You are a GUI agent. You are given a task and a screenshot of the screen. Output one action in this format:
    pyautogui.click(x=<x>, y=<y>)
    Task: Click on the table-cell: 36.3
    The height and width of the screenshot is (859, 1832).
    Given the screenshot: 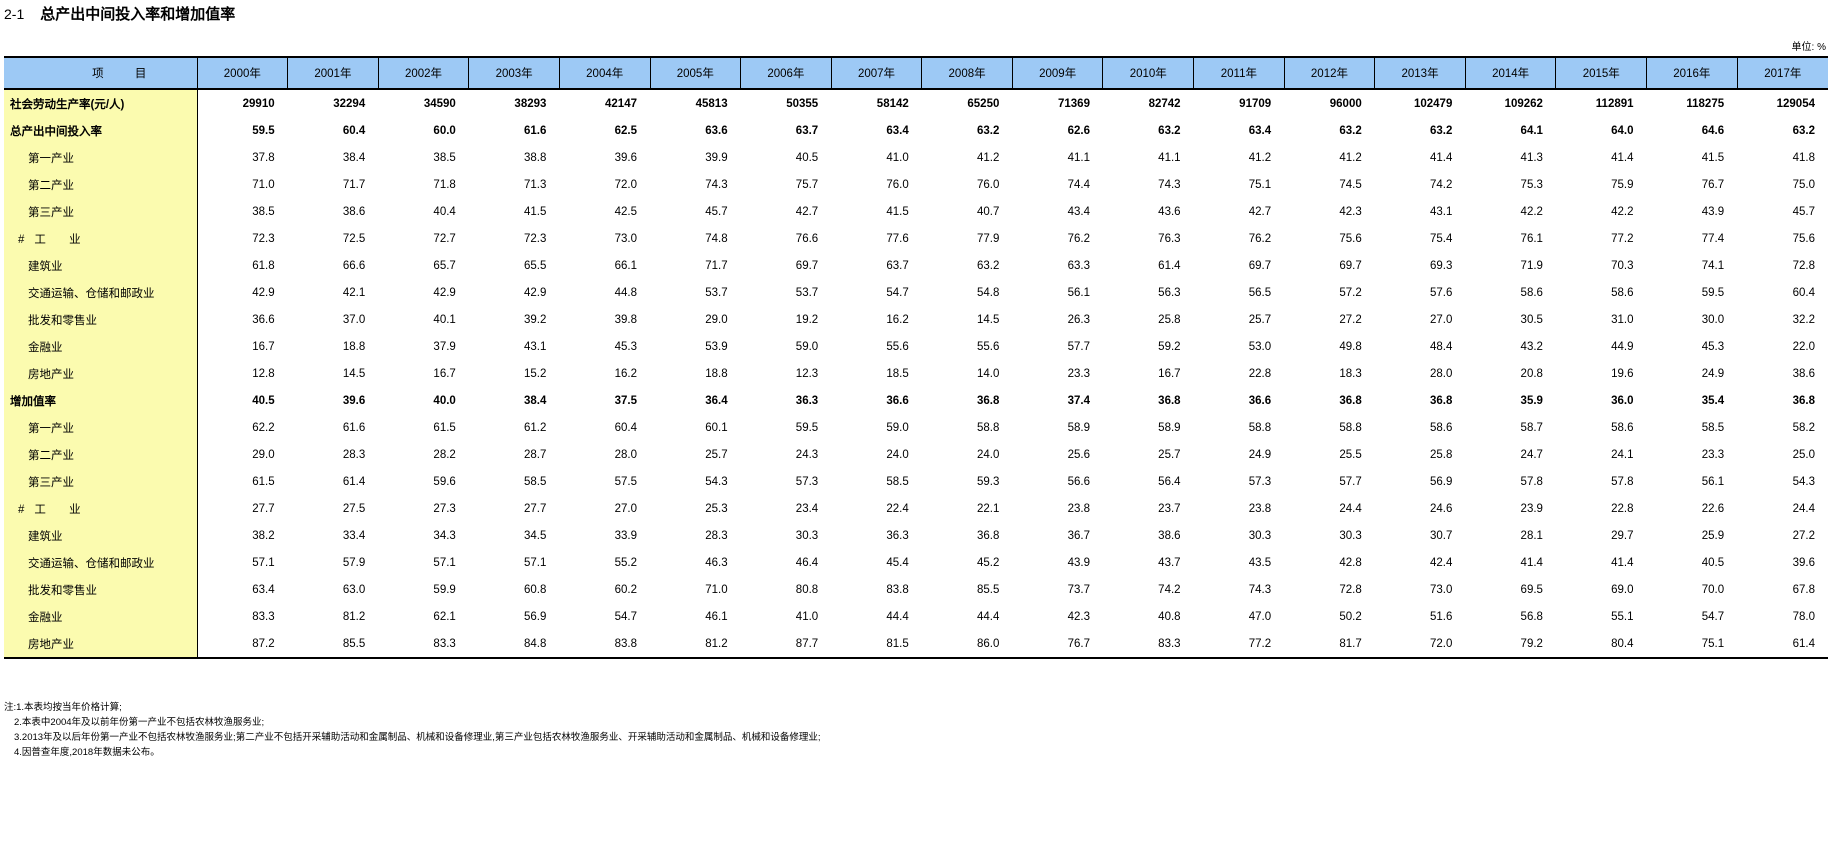 What is the action you would take?
    pyautogui.click(x=876, y=535)
    